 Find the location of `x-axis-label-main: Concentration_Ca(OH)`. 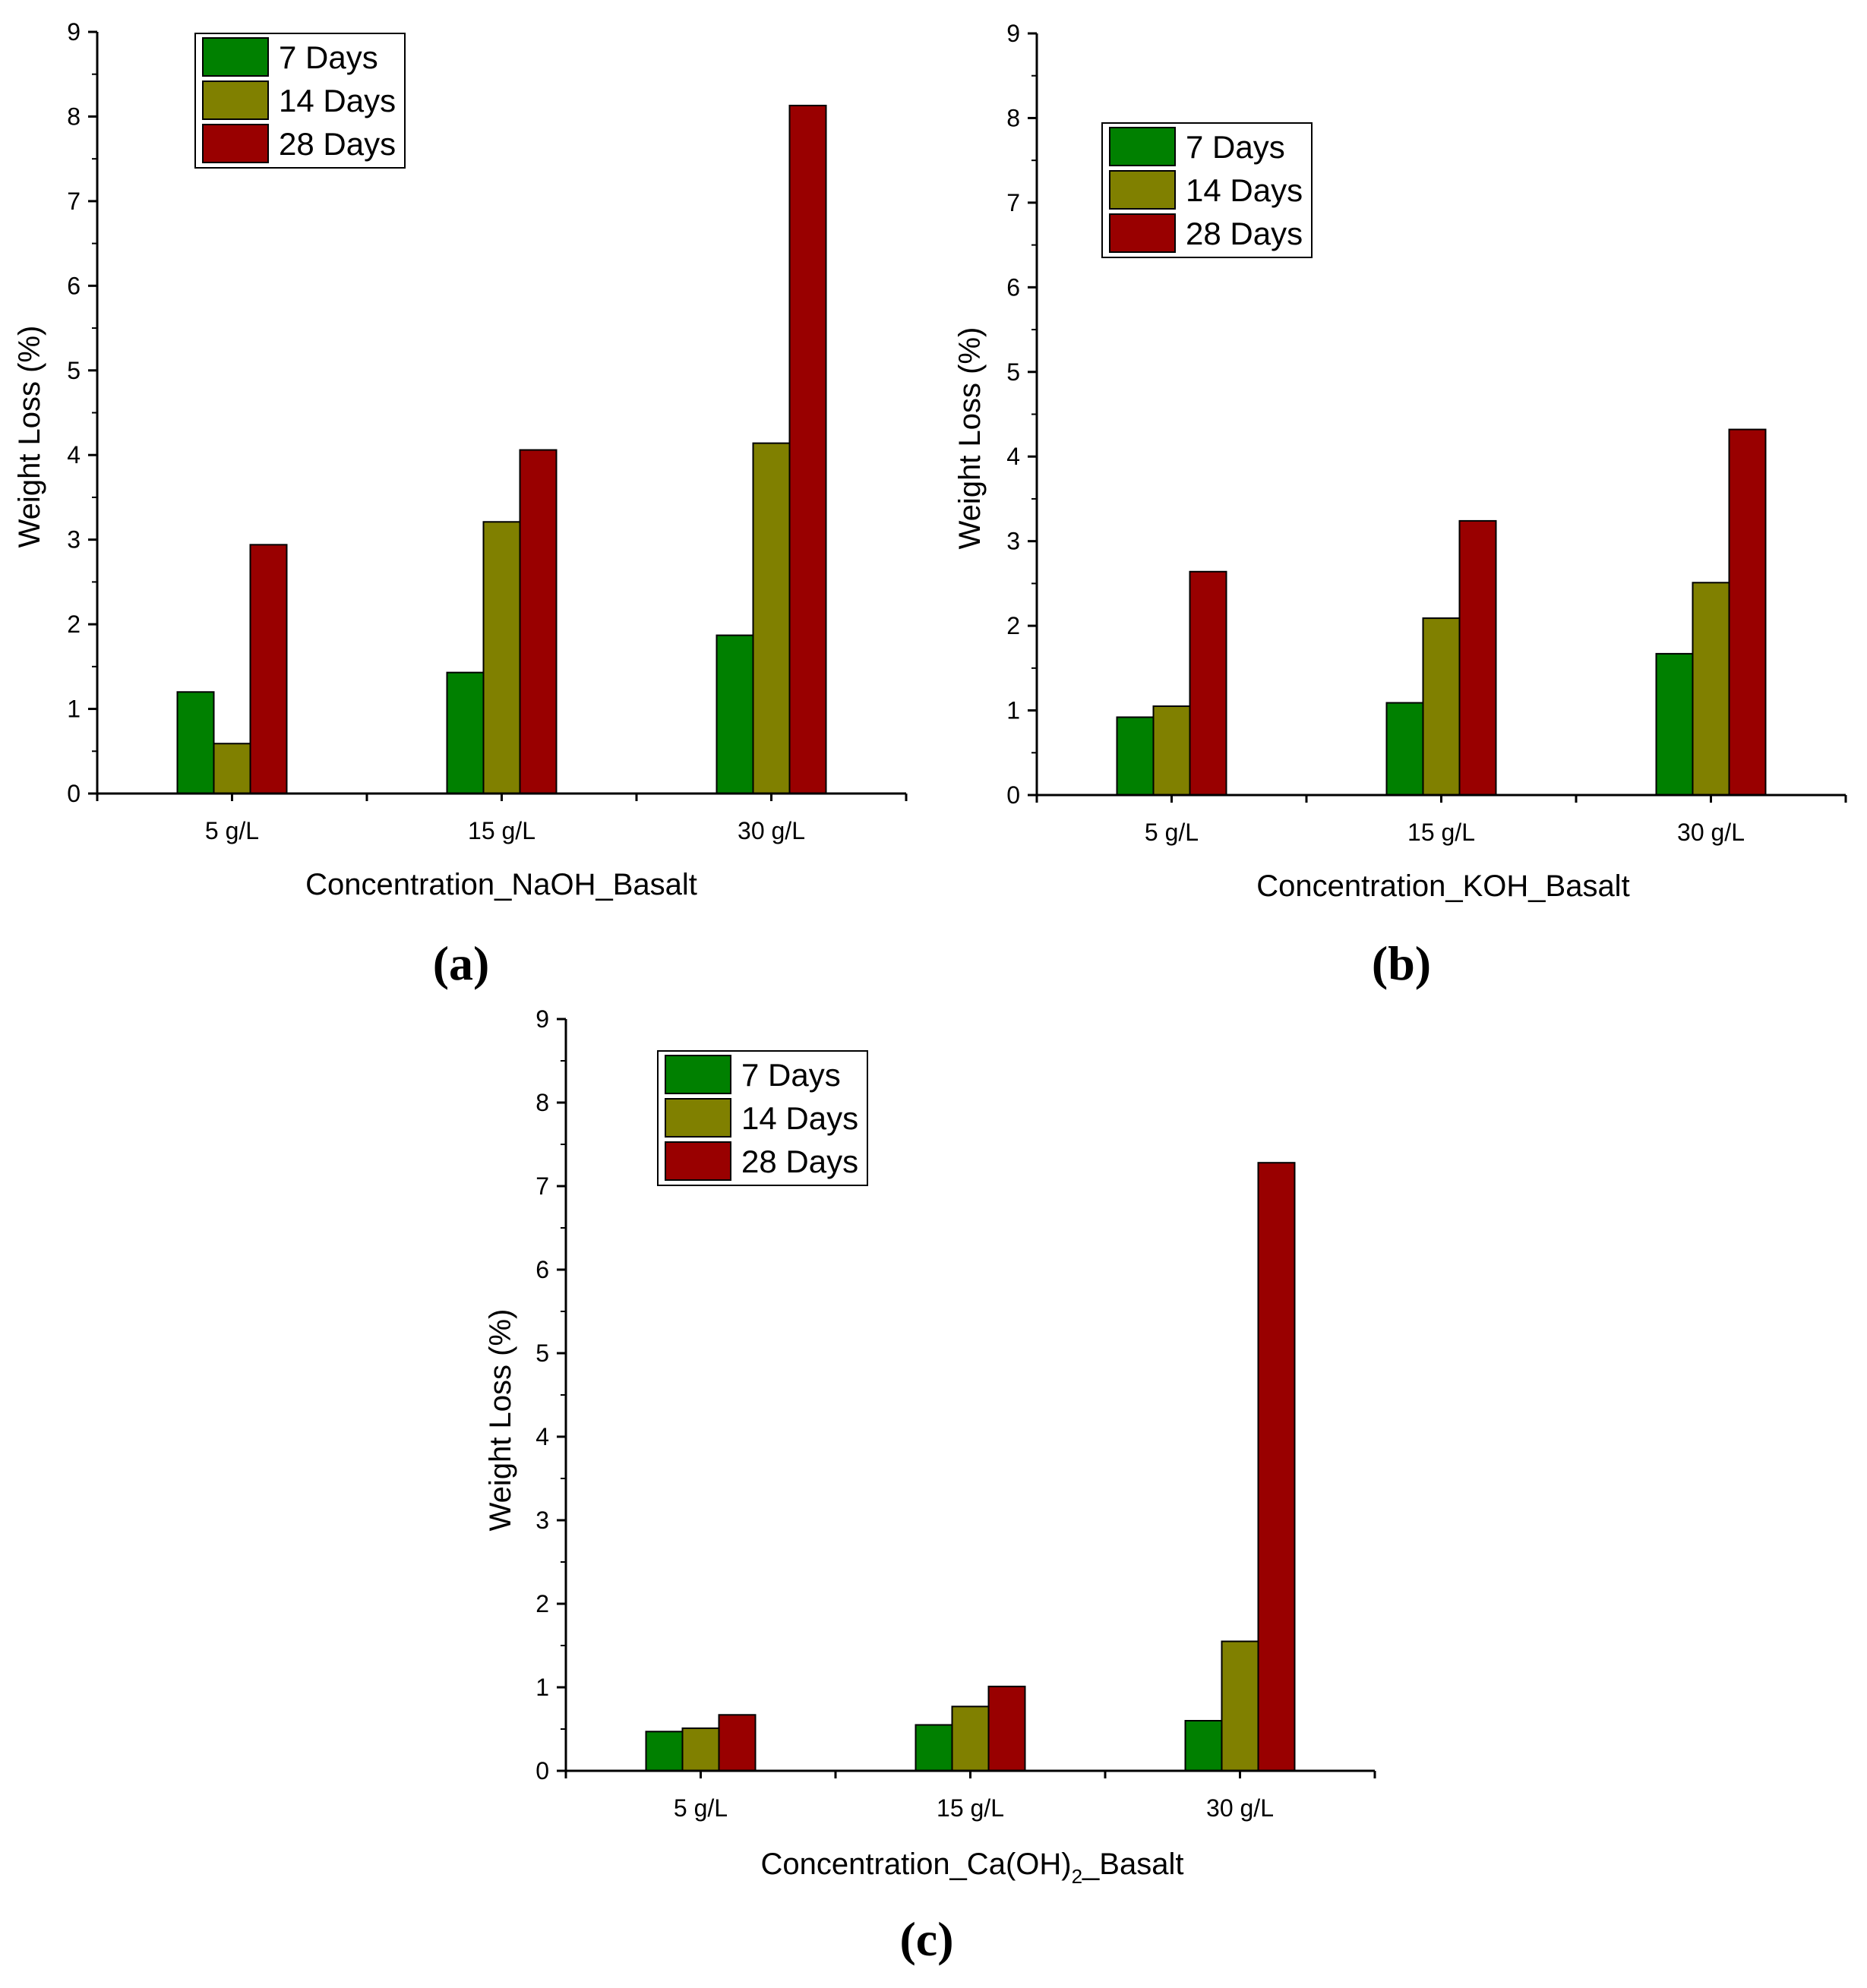

x-axis-label-main: Concentration_Ca(OH) is located at coordinates (916, 1864).